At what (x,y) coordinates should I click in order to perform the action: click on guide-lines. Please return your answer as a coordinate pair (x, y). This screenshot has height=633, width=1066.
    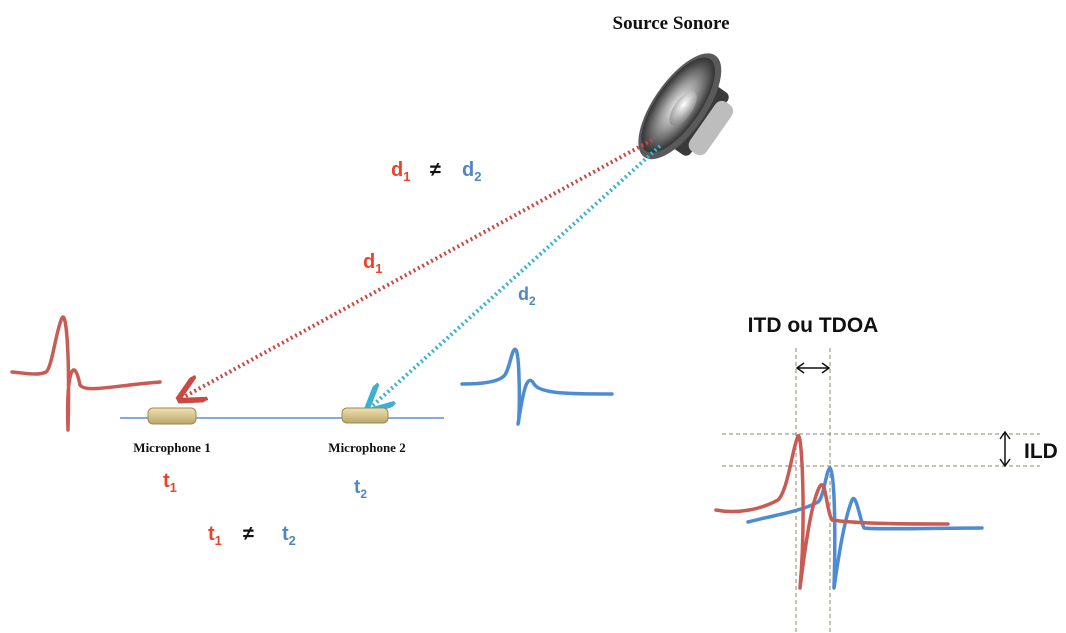
    Looking at the image, I should click on (881, 490).